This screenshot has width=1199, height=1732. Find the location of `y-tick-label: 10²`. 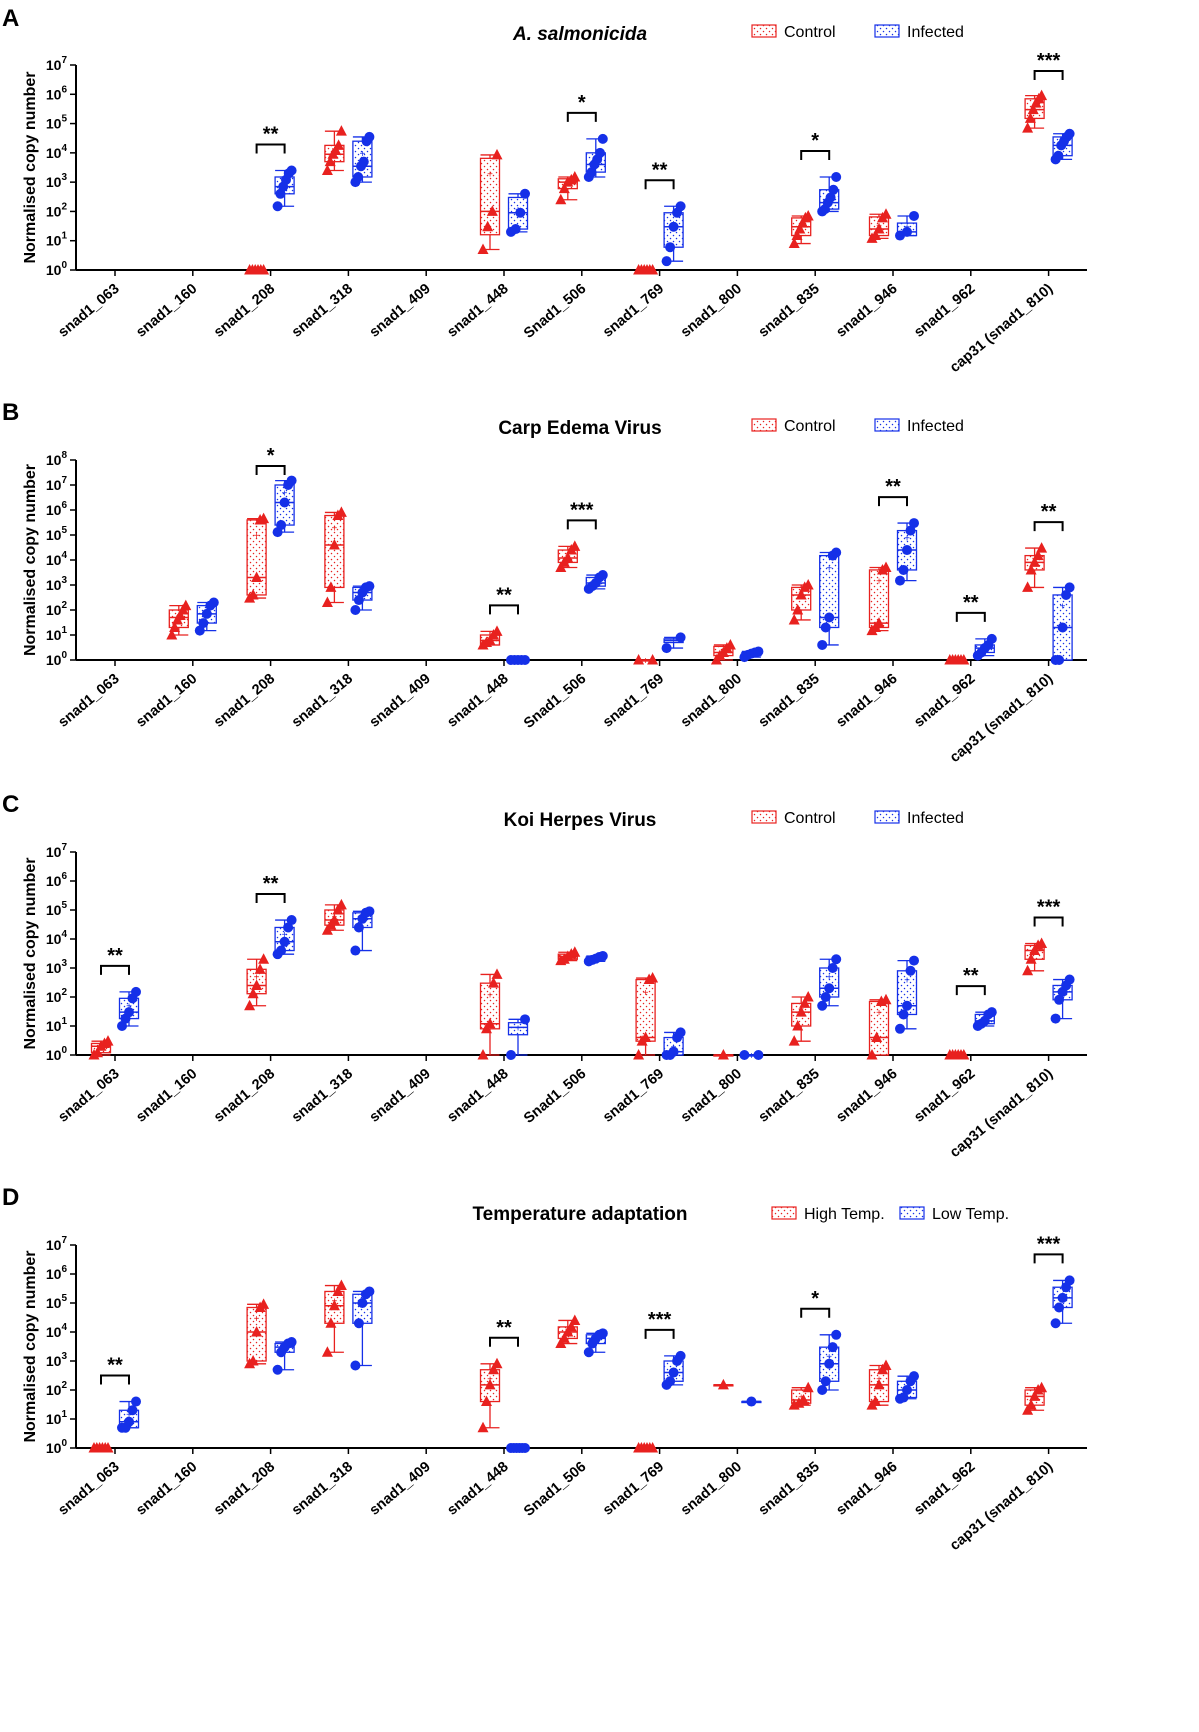

y-tick-label: 10² is located at coordinates (57, 996).